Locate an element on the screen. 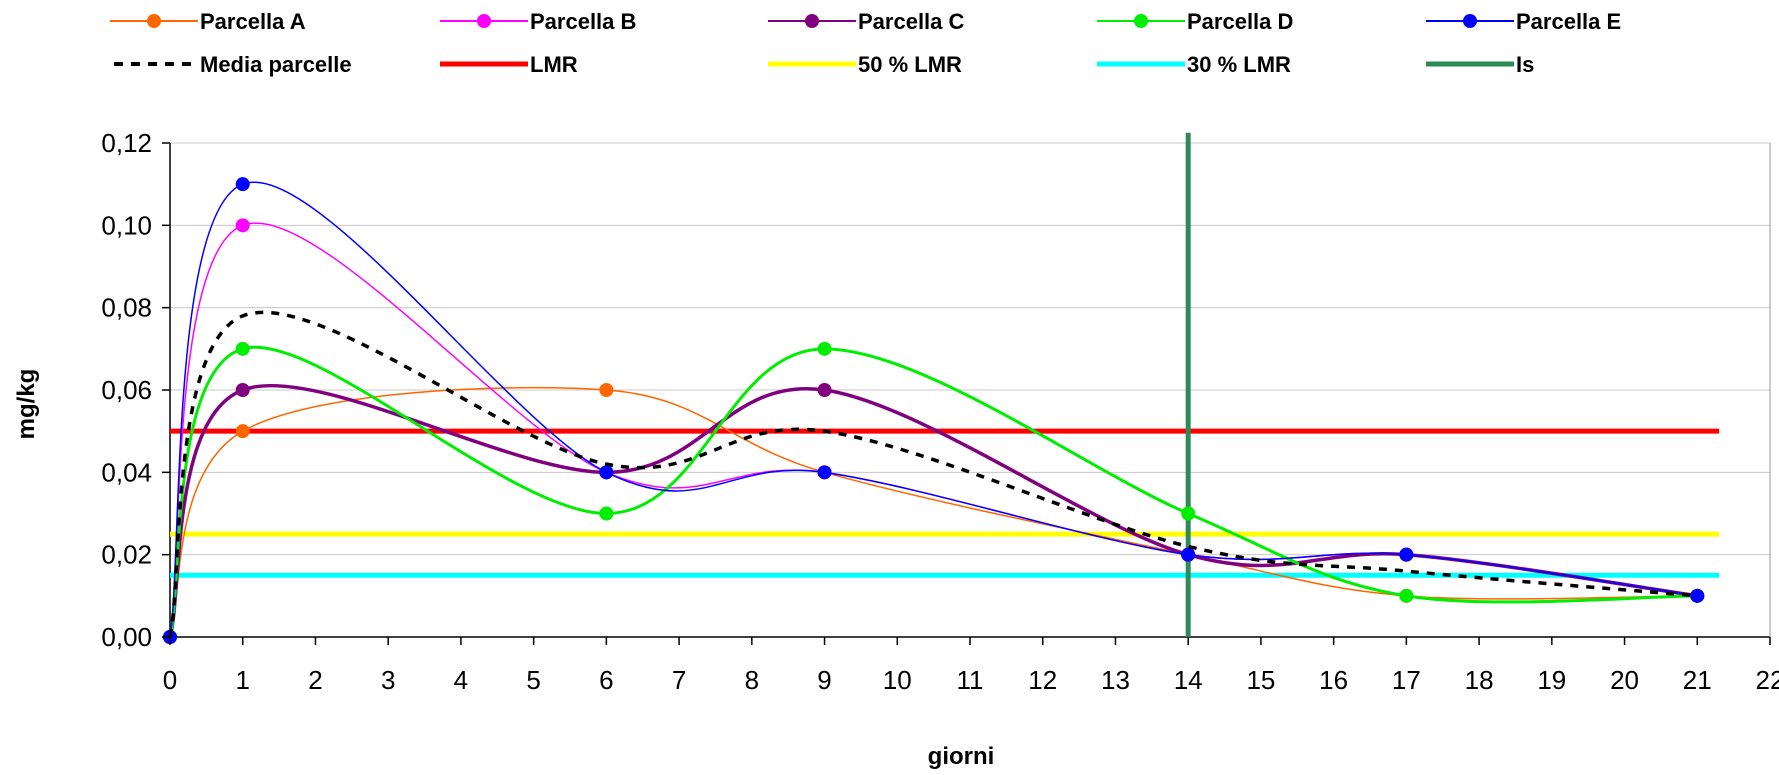 This screenshot has width=1779, height=775. legend-item-50-lmr: 50 % LMR is located at coordinates (865, 64).